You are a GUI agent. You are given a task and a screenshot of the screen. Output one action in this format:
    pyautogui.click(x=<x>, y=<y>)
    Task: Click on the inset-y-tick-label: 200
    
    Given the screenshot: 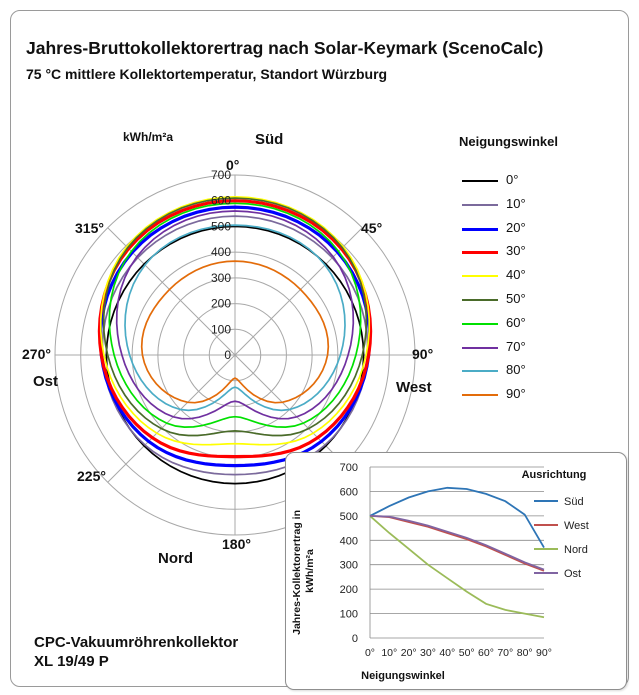 What is the action you would take?
    pyautogui.click(x=349, y=590)
    